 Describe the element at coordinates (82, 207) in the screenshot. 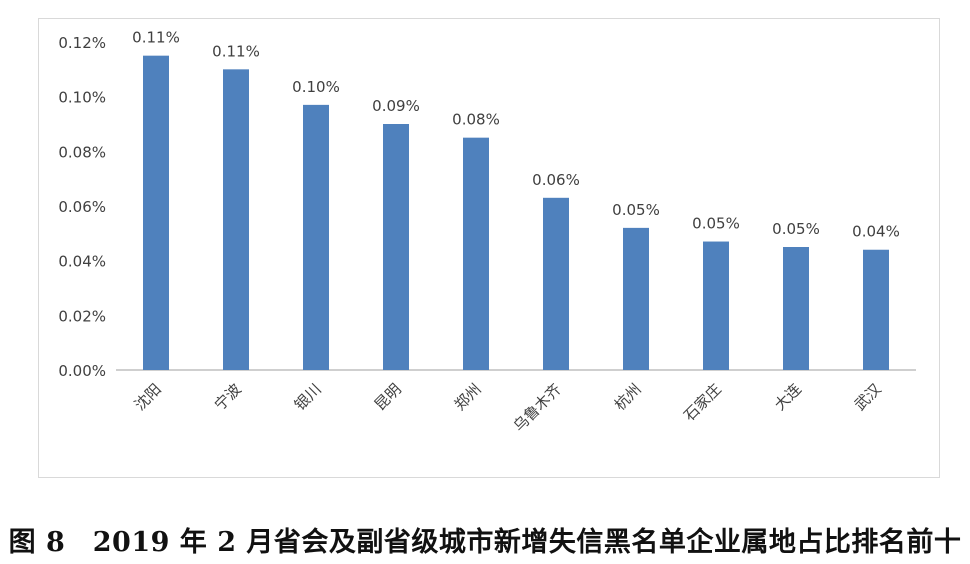

I see `y-tick-label: 0.06%` at that location.